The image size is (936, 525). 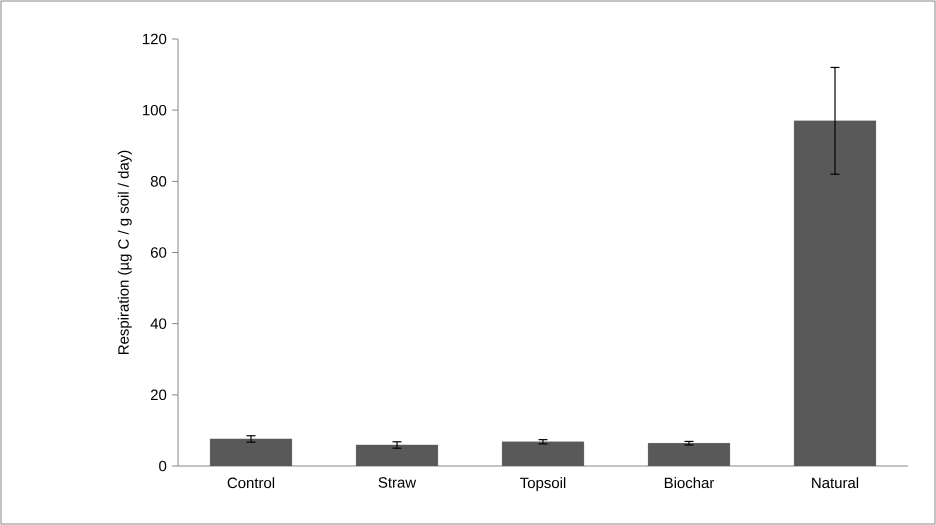 What do you see at coordinates (158, 395) in the screenshot?
I see `y-tick-label: 20` at bounding box center [158, 395].